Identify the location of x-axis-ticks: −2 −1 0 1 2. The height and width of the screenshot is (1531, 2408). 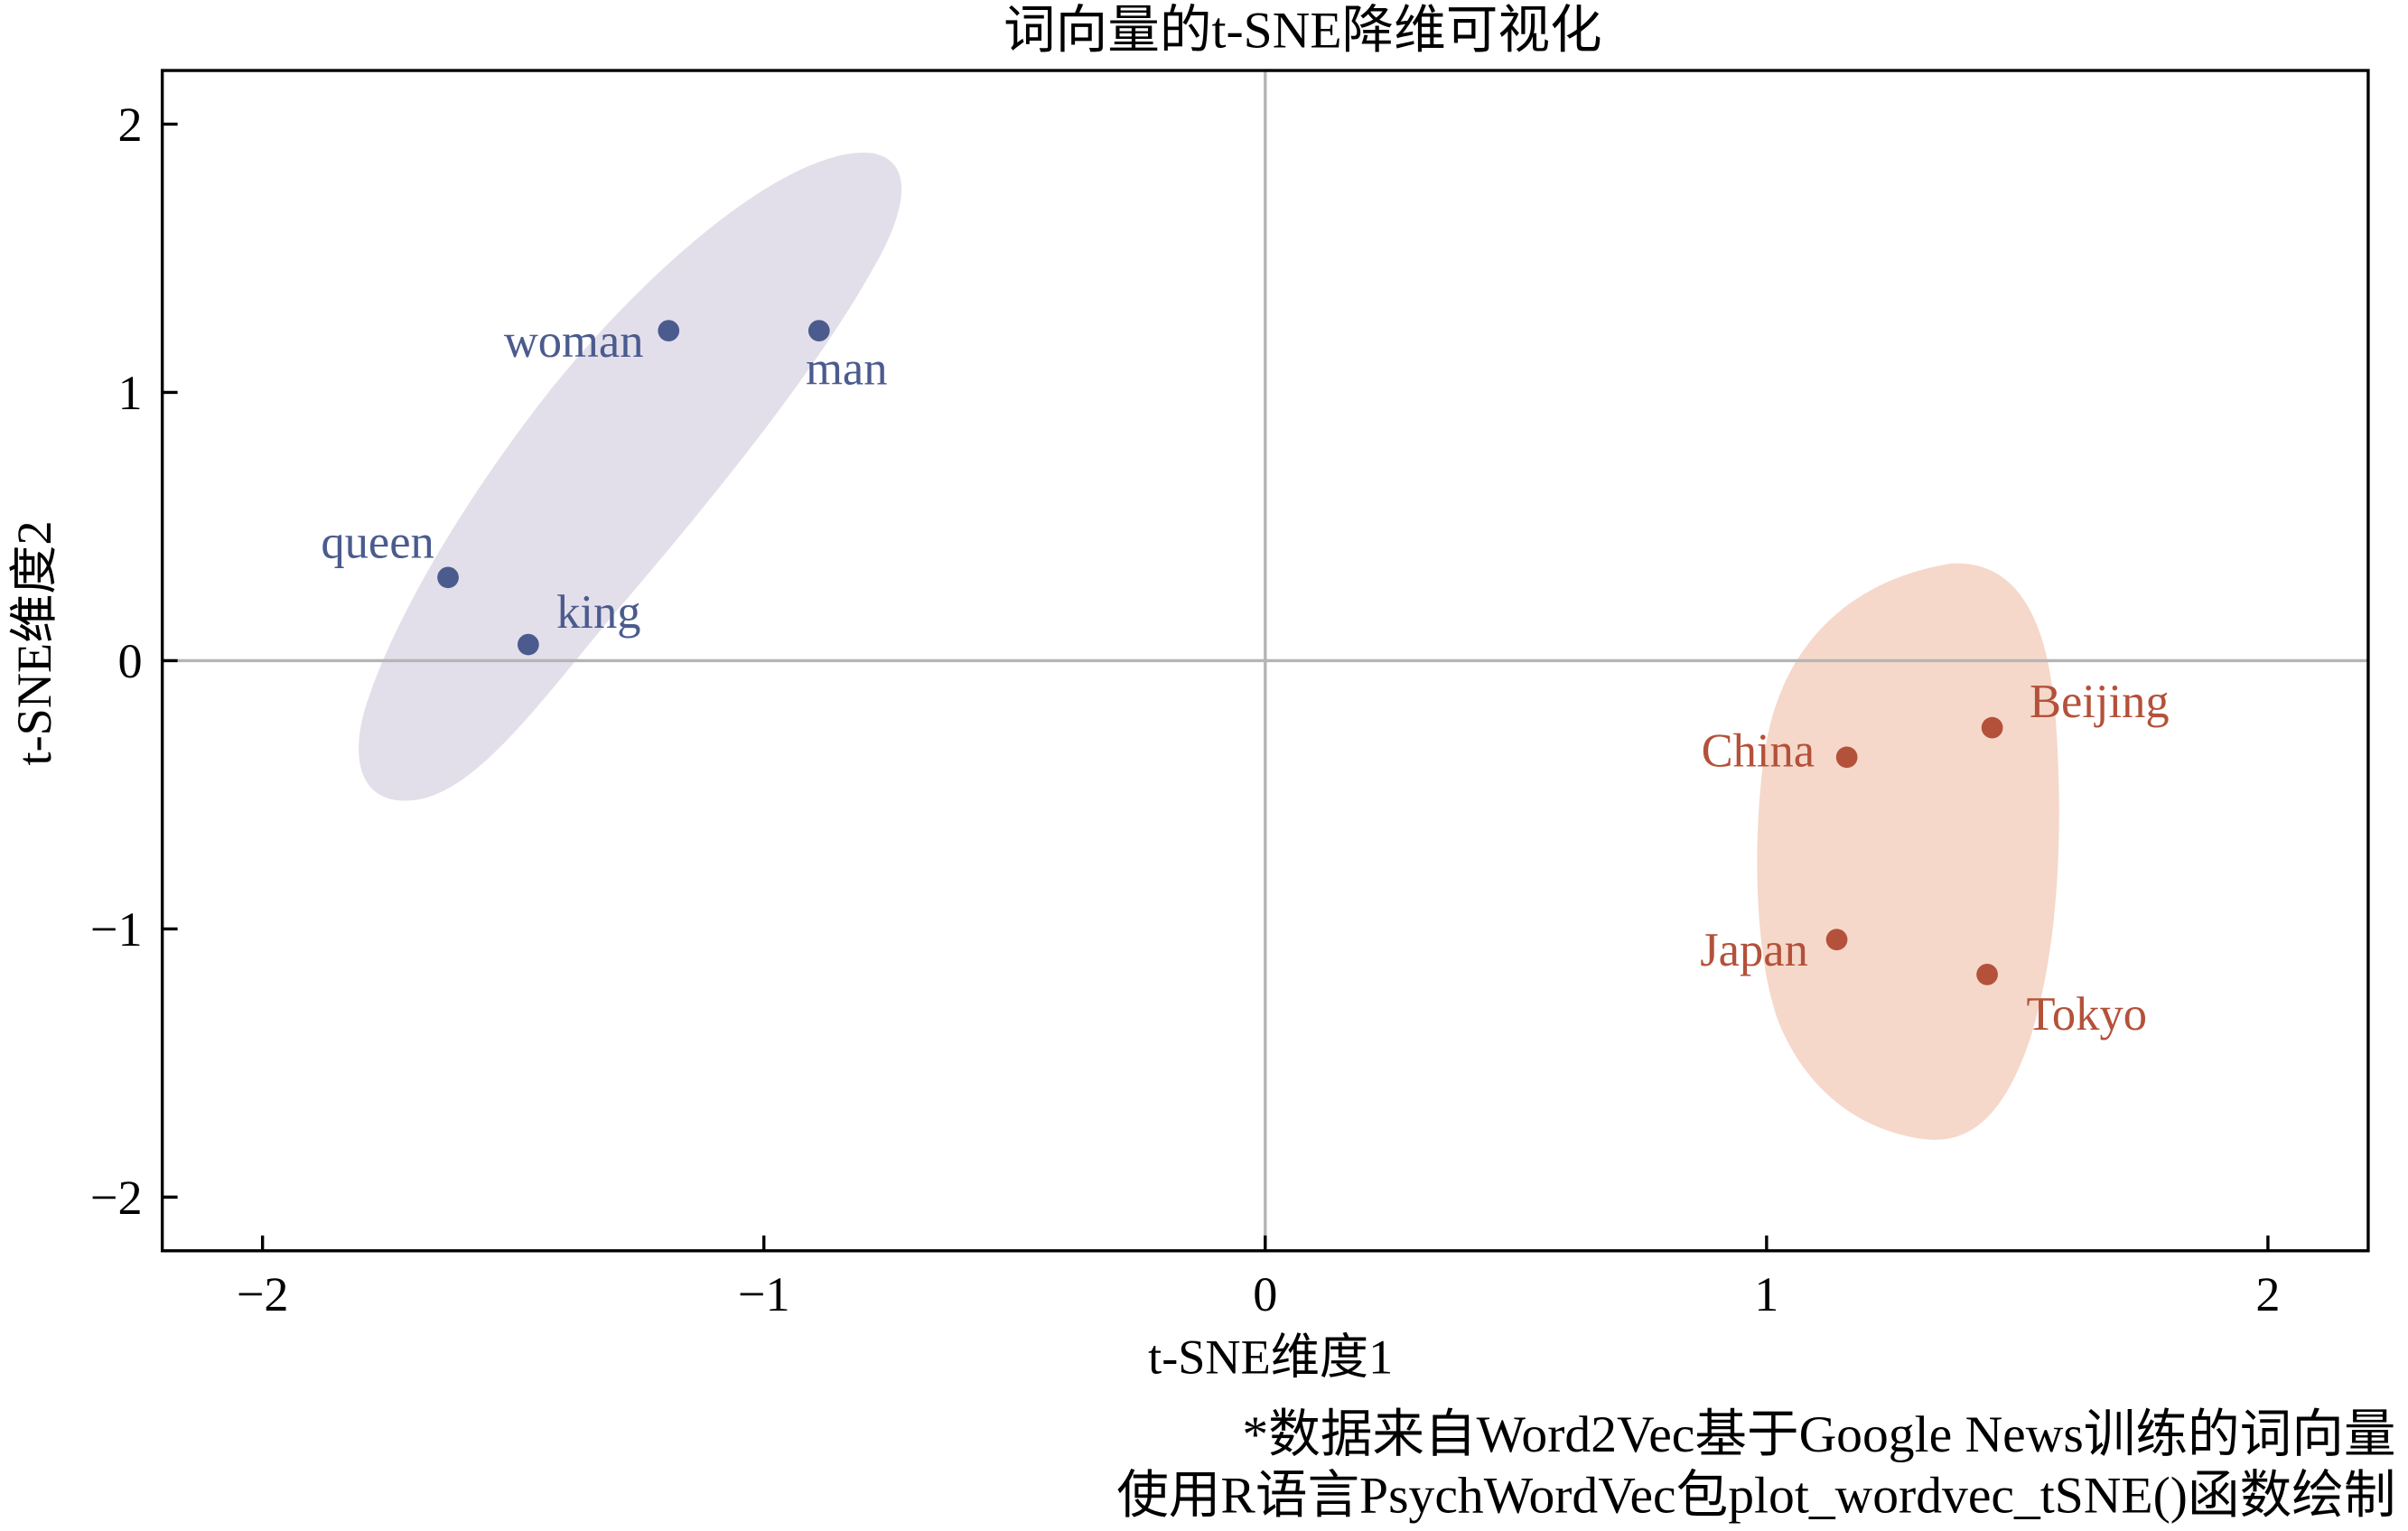
(1258, 1278).